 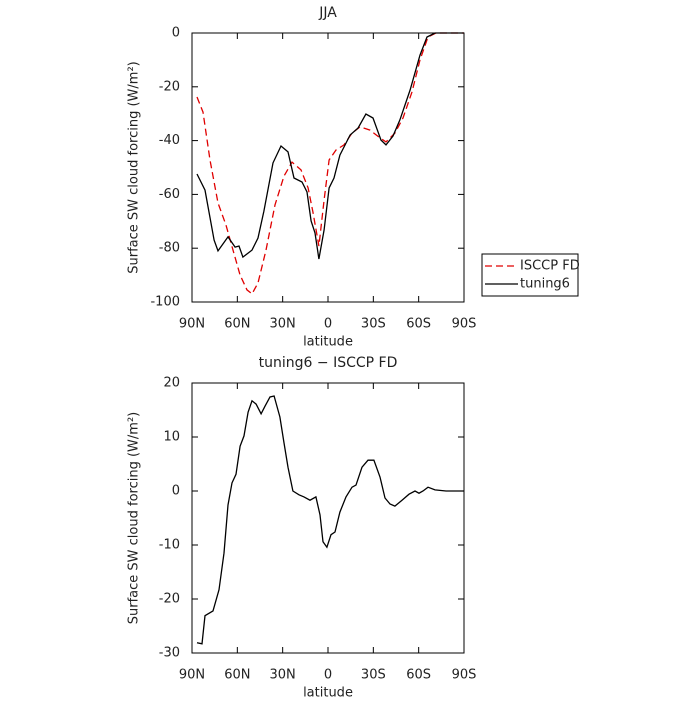 I want to click on y-tick-label: 20, so click(x=171, y=383).